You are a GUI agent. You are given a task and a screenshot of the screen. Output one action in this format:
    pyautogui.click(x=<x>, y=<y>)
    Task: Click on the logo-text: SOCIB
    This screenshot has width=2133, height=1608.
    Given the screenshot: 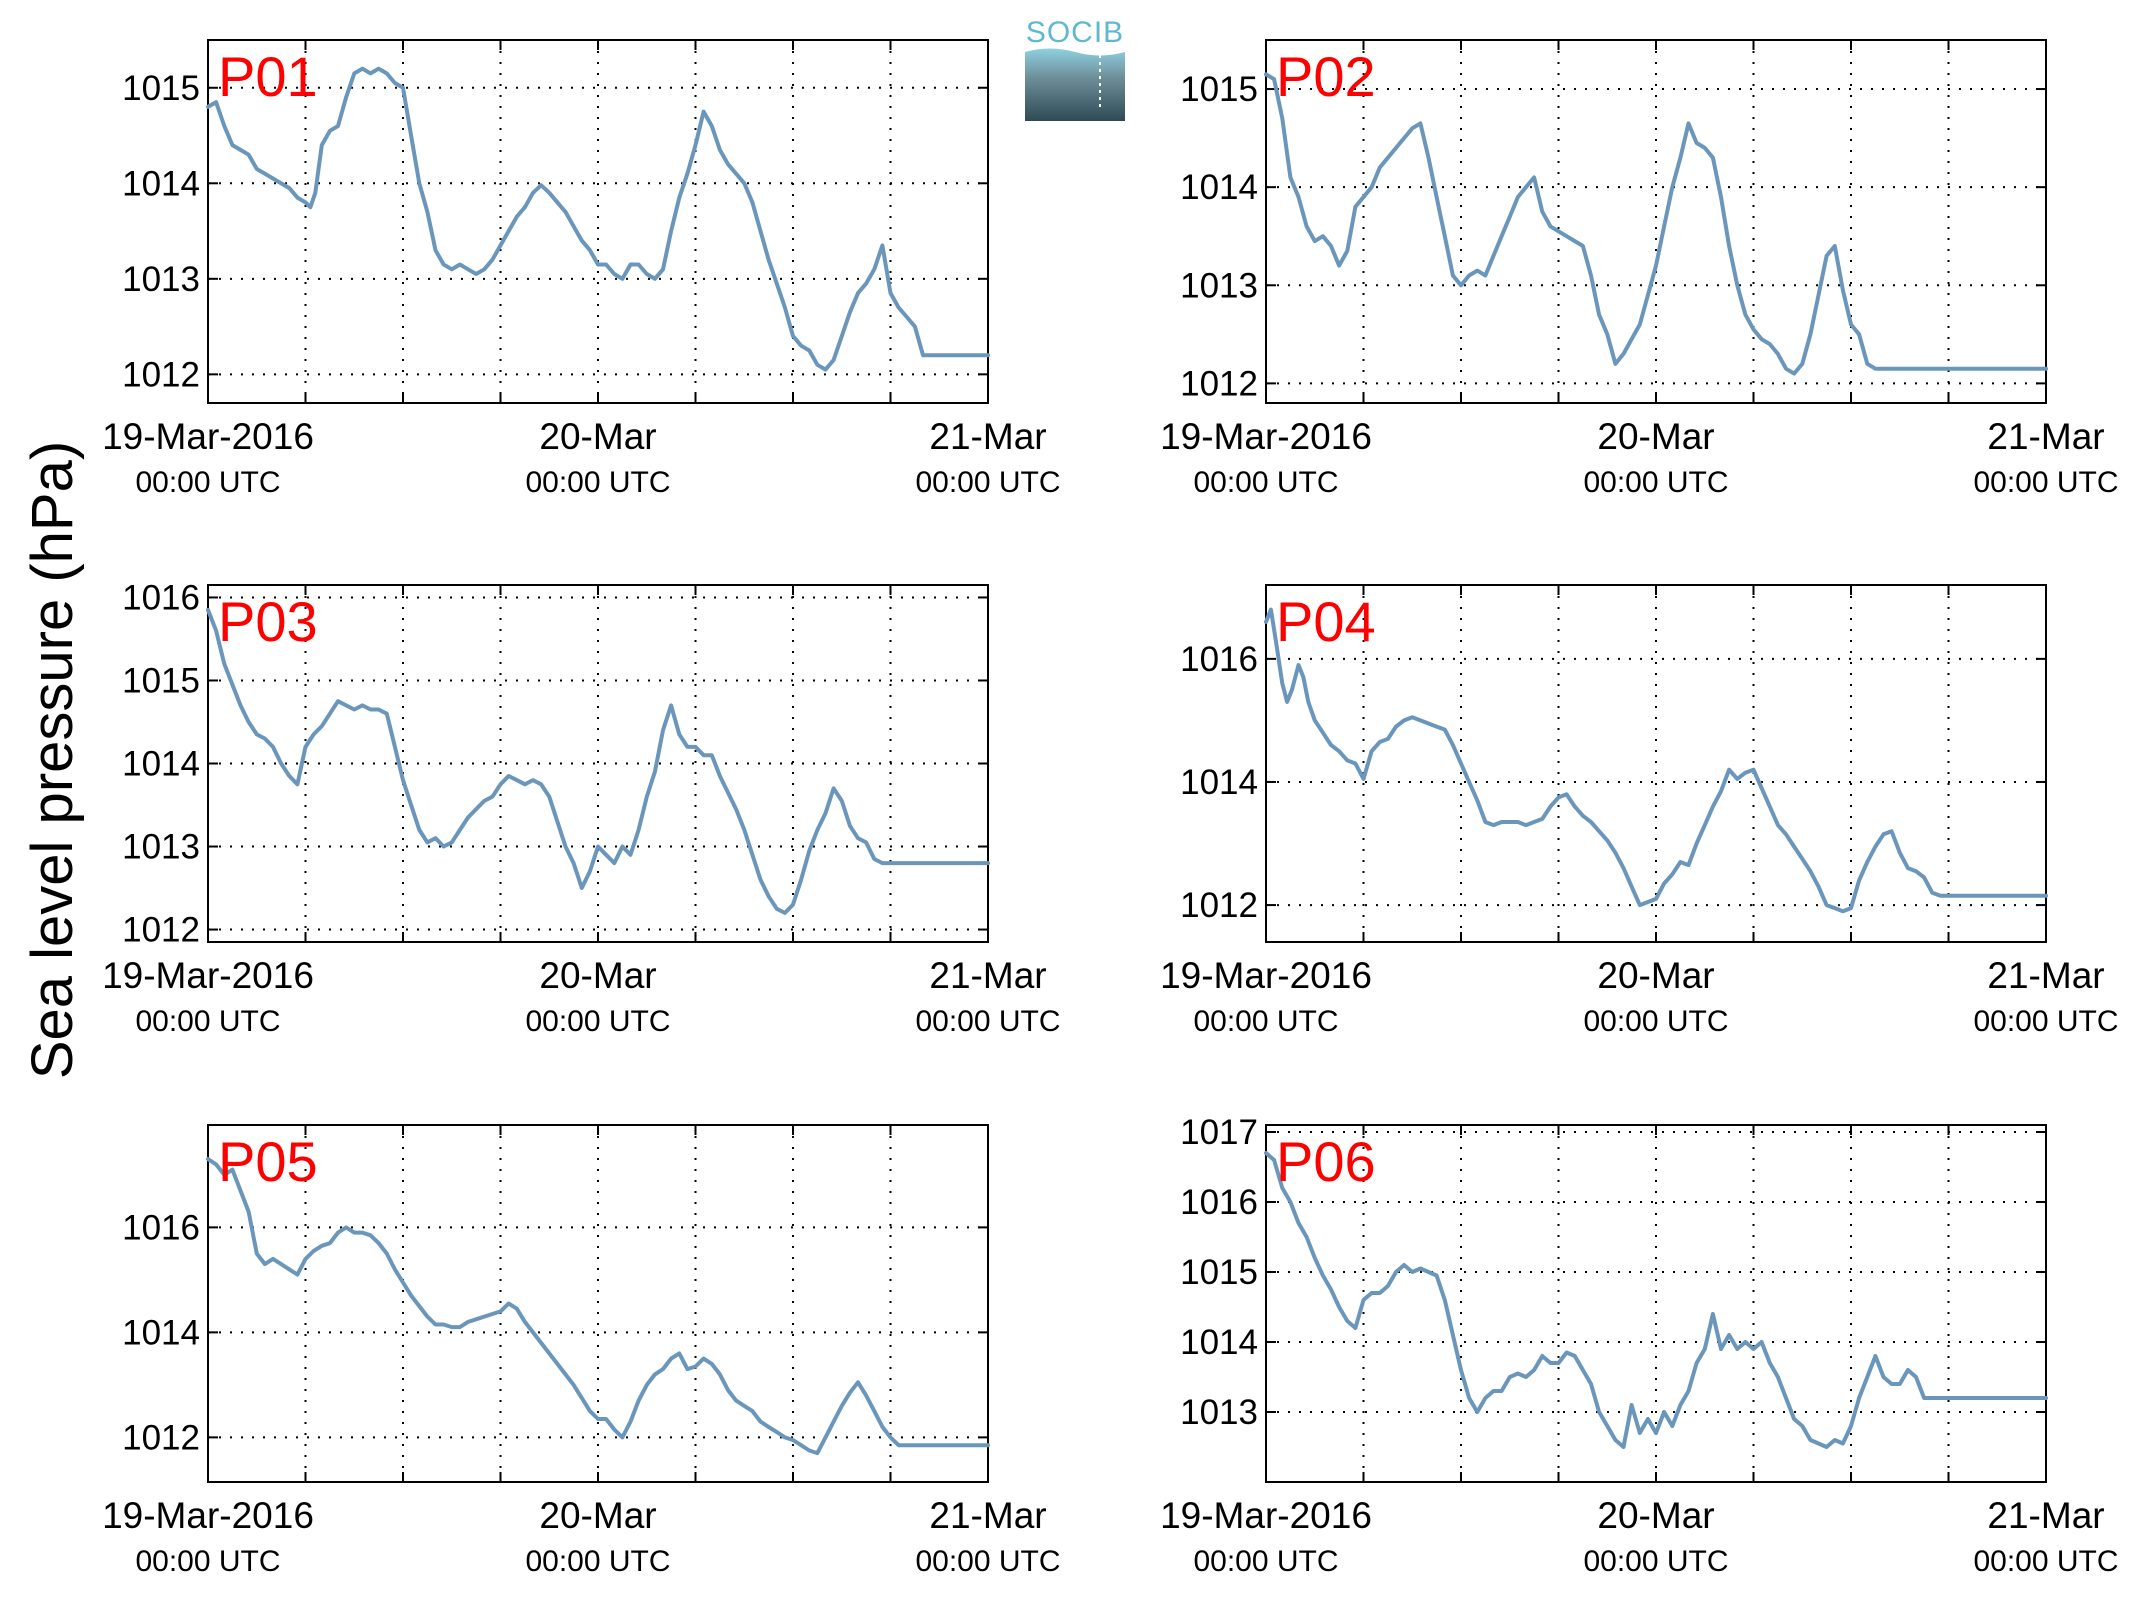 What is the action you would take?
    pyautogui.click(x=1075, y=32)
    